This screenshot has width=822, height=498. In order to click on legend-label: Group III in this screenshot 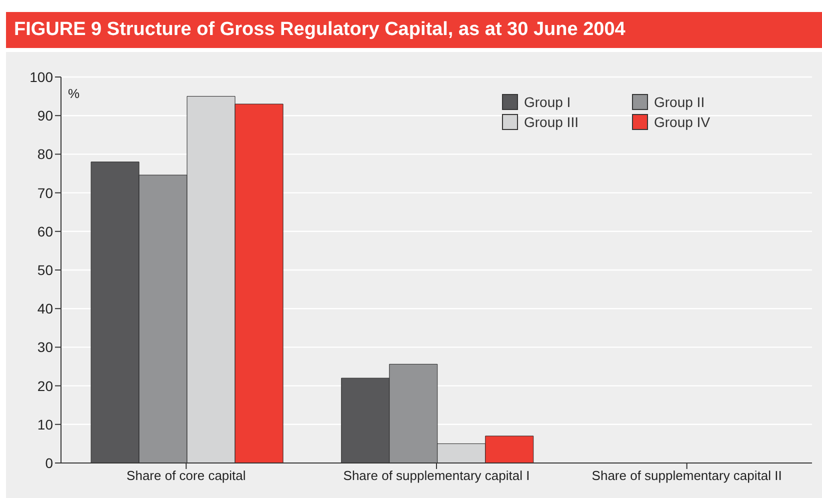, I will do `click(551, 122)`.